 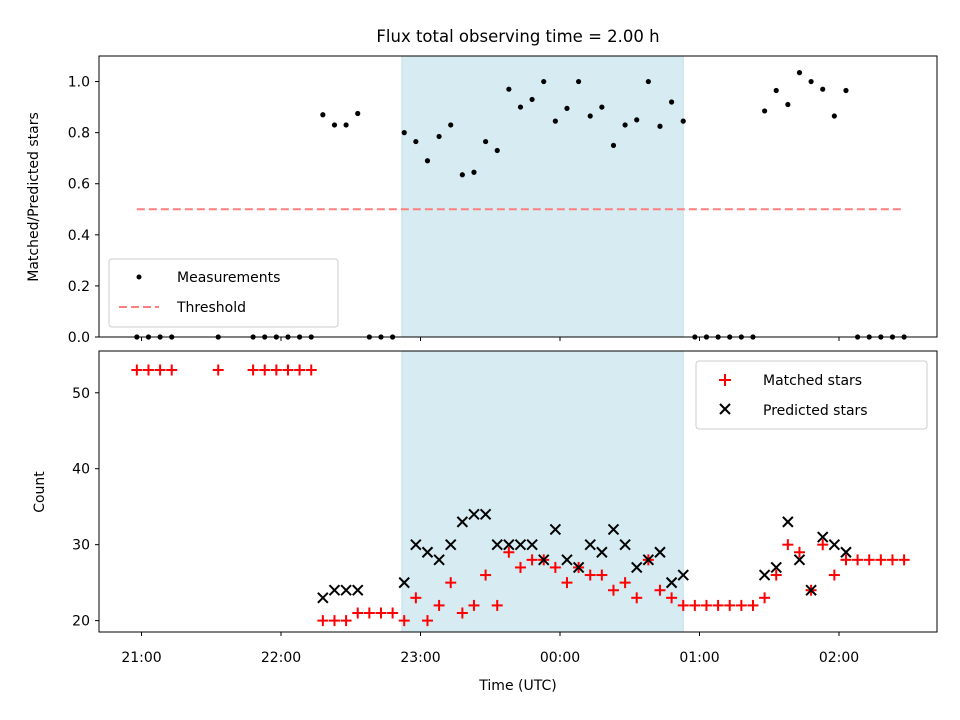 I want to click on x-tick-label: 22:00, so click(x=281, y=658).